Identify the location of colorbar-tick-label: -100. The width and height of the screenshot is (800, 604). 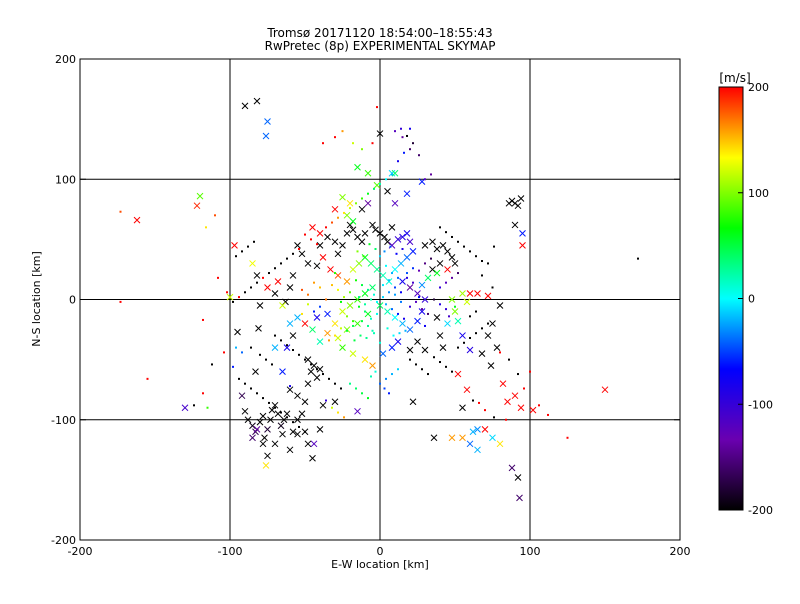
(760, 404).